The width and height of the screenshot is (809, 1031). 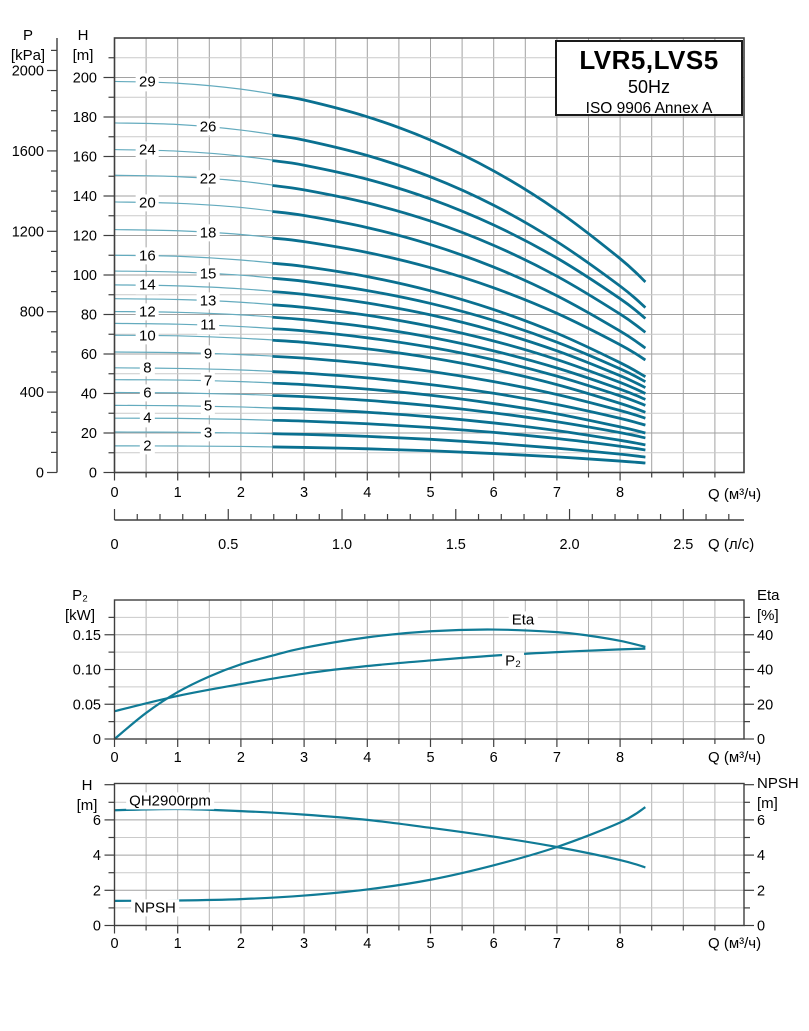 What do you see at coordinates (147, 368) in the screenshot?
I see `curve-label-8: 8` at bounding box center [147, 368].